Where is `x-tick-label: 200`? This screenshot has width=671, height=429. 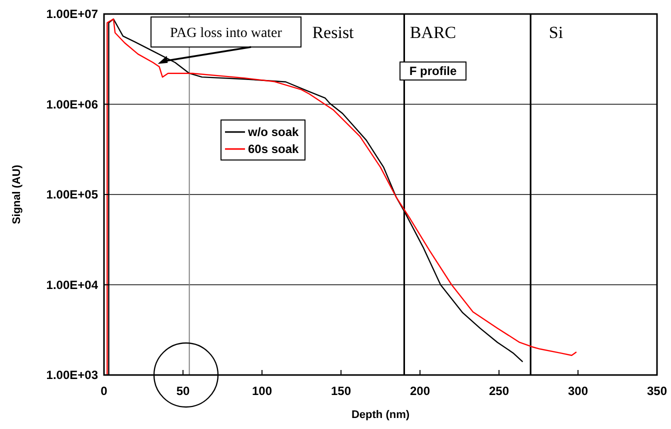 x-tick-label: 200 is located at coordinates (420, 391).